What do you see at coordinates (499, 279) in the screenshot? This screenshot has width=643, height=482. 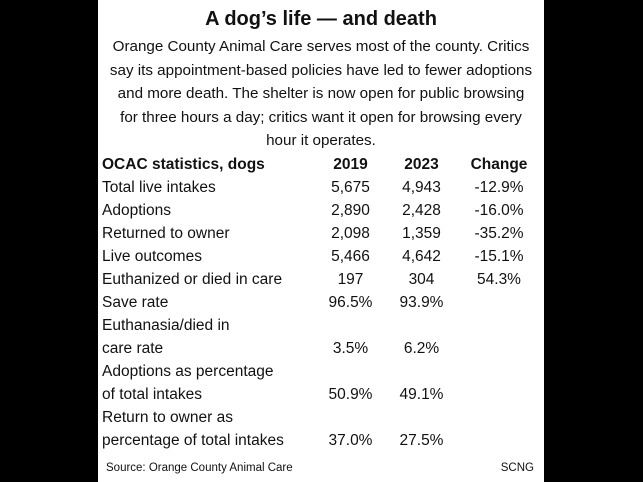 I see `value-change: 54.3%` at bounding box center [499, 279].